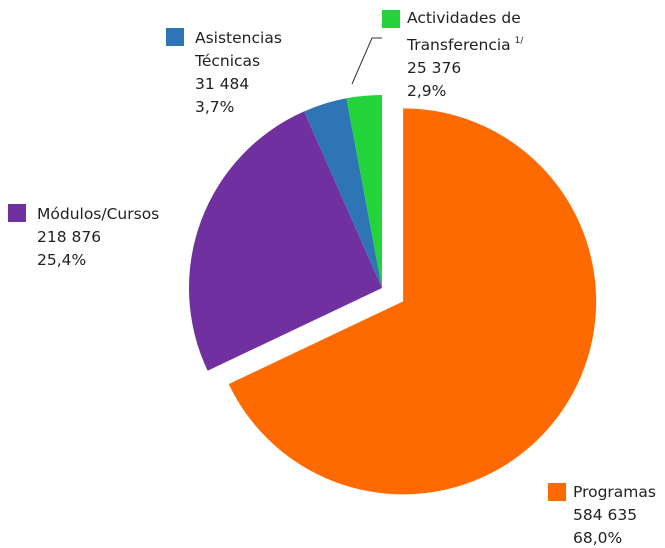 This screenshot has width=665, height=548. I want to click on slice-label: Módulos/Cursos 218 876 25,4%, so click(117, 237).